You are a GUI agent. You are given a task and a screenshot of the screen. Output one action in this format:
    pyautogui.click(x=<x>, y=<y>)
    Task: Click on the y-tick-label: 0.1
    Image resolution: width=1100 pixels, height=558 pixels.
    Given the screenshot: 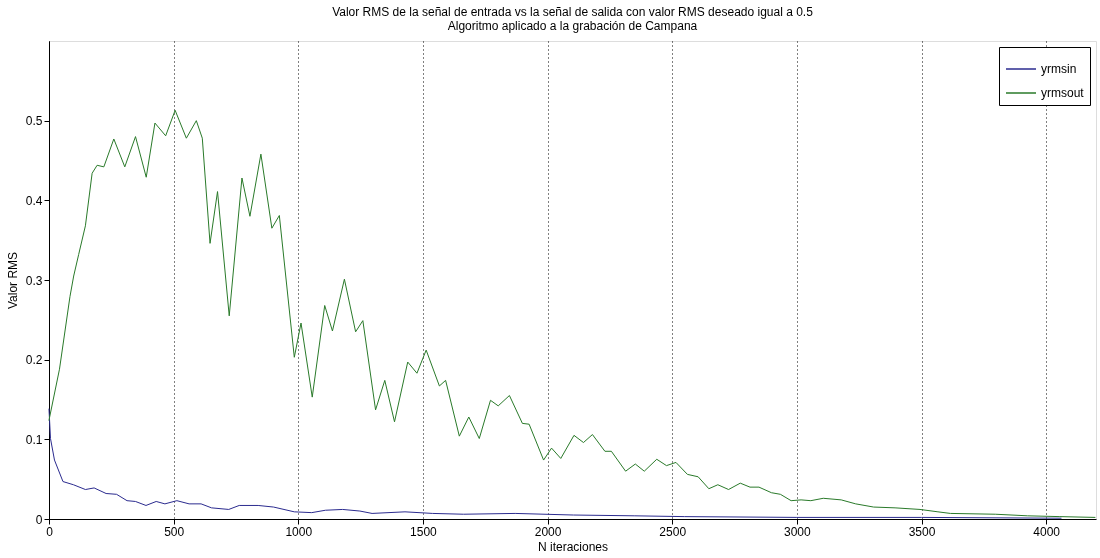 What is the action you would take?
    pyautogui.click(x=34, y=439)
    